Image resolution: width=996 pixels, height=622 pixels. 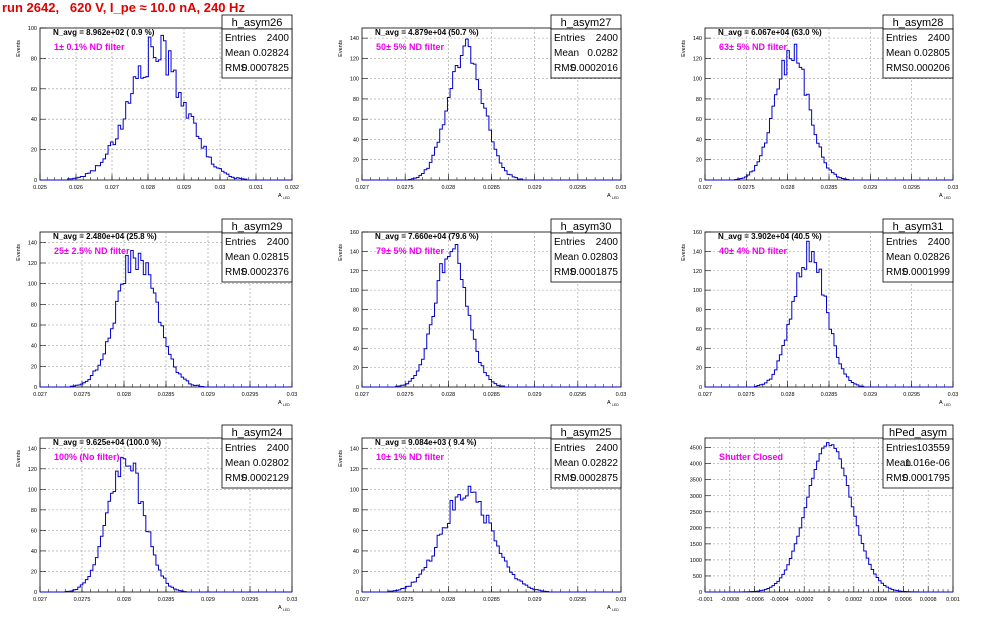 I want to click on hist-title: h_asym25, so click(x=586, y=433).